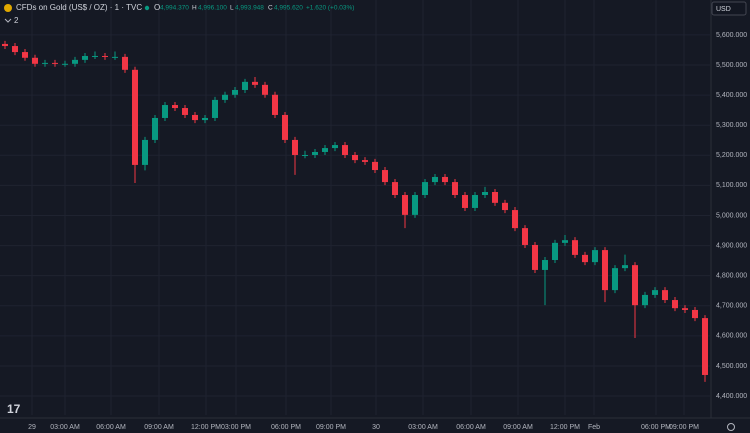 The width and height of the screenshot is (750, 433). Describe the element at coordinates (731, 427) in the screenshot. I see `settings-icon` at that location.